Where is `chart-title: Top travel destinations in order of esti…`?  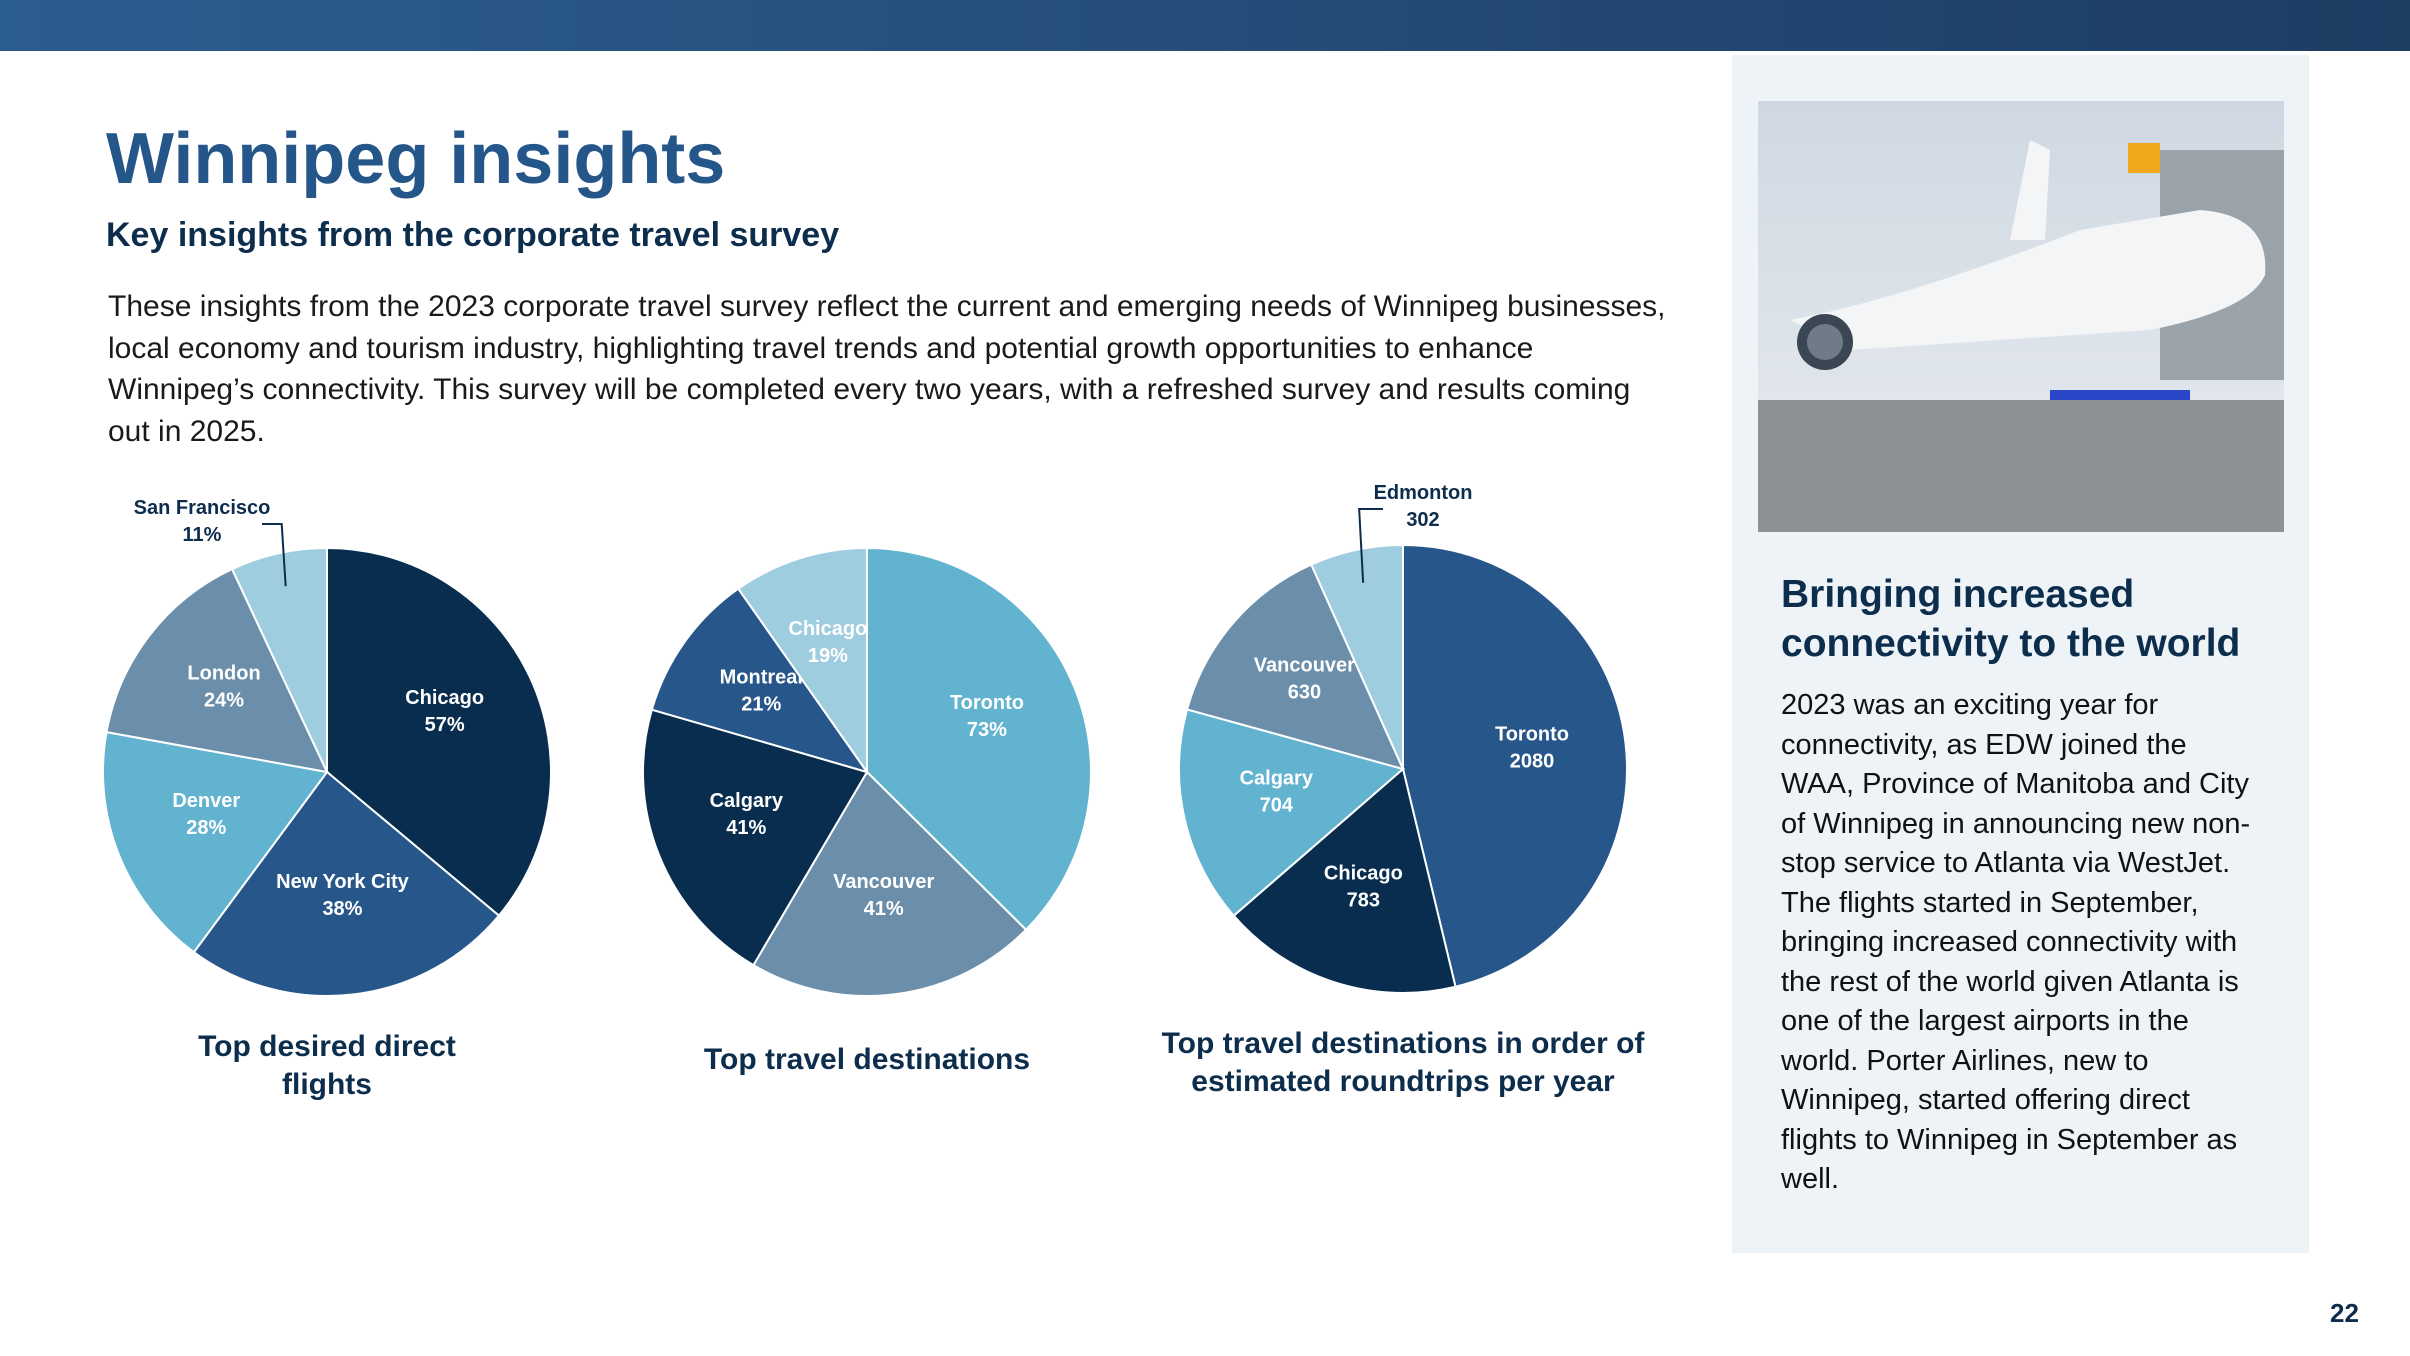 chart-title: Top travel destinations in order of esti… is located at coordinates (1403, 1062).